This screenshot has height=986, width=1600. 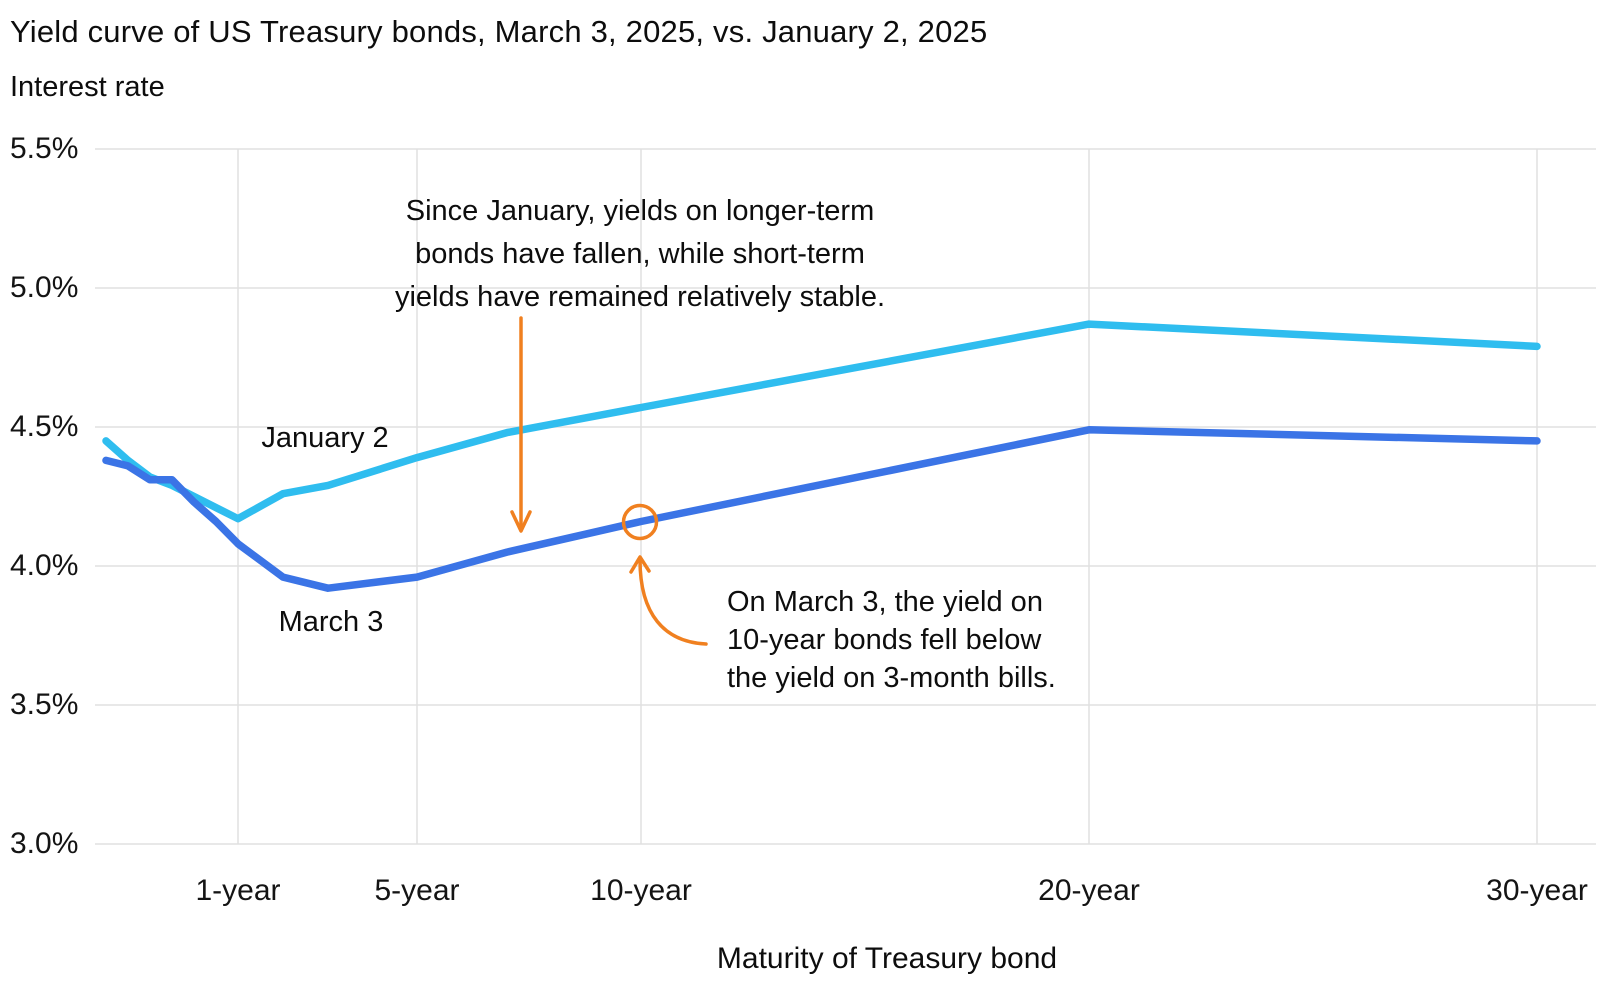 What do you see at coordinates (673, 602) in the screenshot?
I see `curved-arrow-shaft` at bounding box center [673, 602].